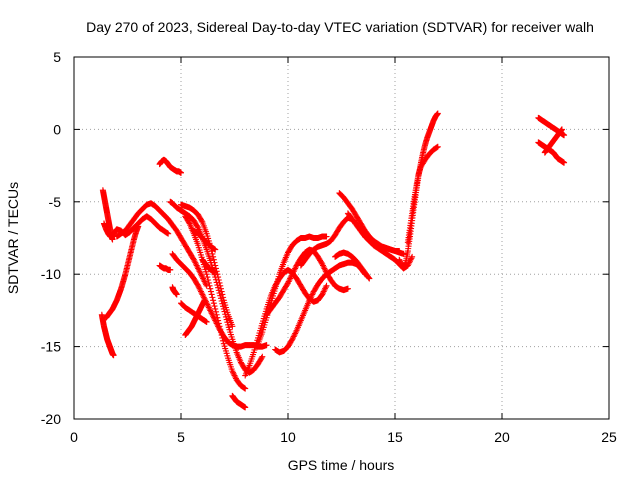  I want to click on x-tick-labels: 0 5 10 15 20 25, so click(343, 437).